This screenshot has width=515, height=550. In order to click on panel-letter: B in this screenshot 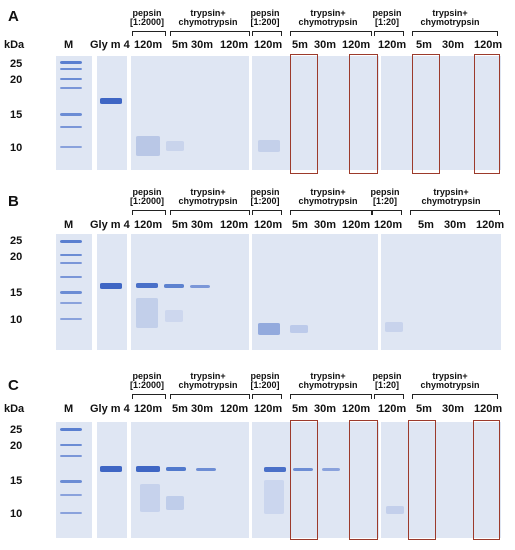, I will do `click(13, 201)`.